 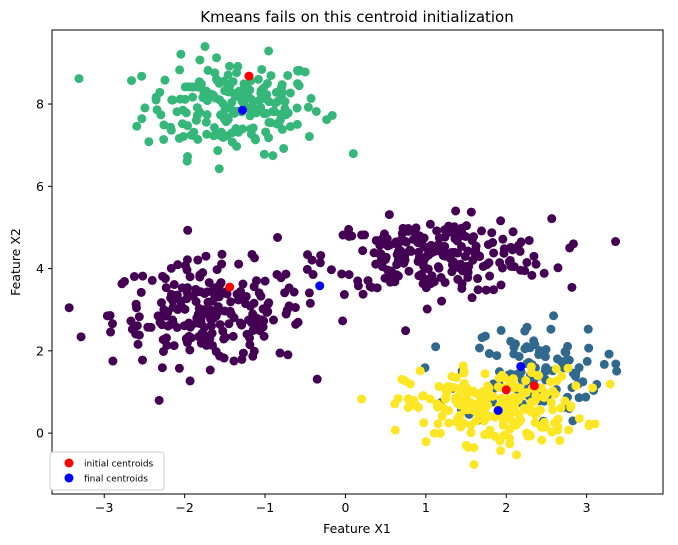 I want to click on y-tick-label: 8, so click(x=40, y=104).